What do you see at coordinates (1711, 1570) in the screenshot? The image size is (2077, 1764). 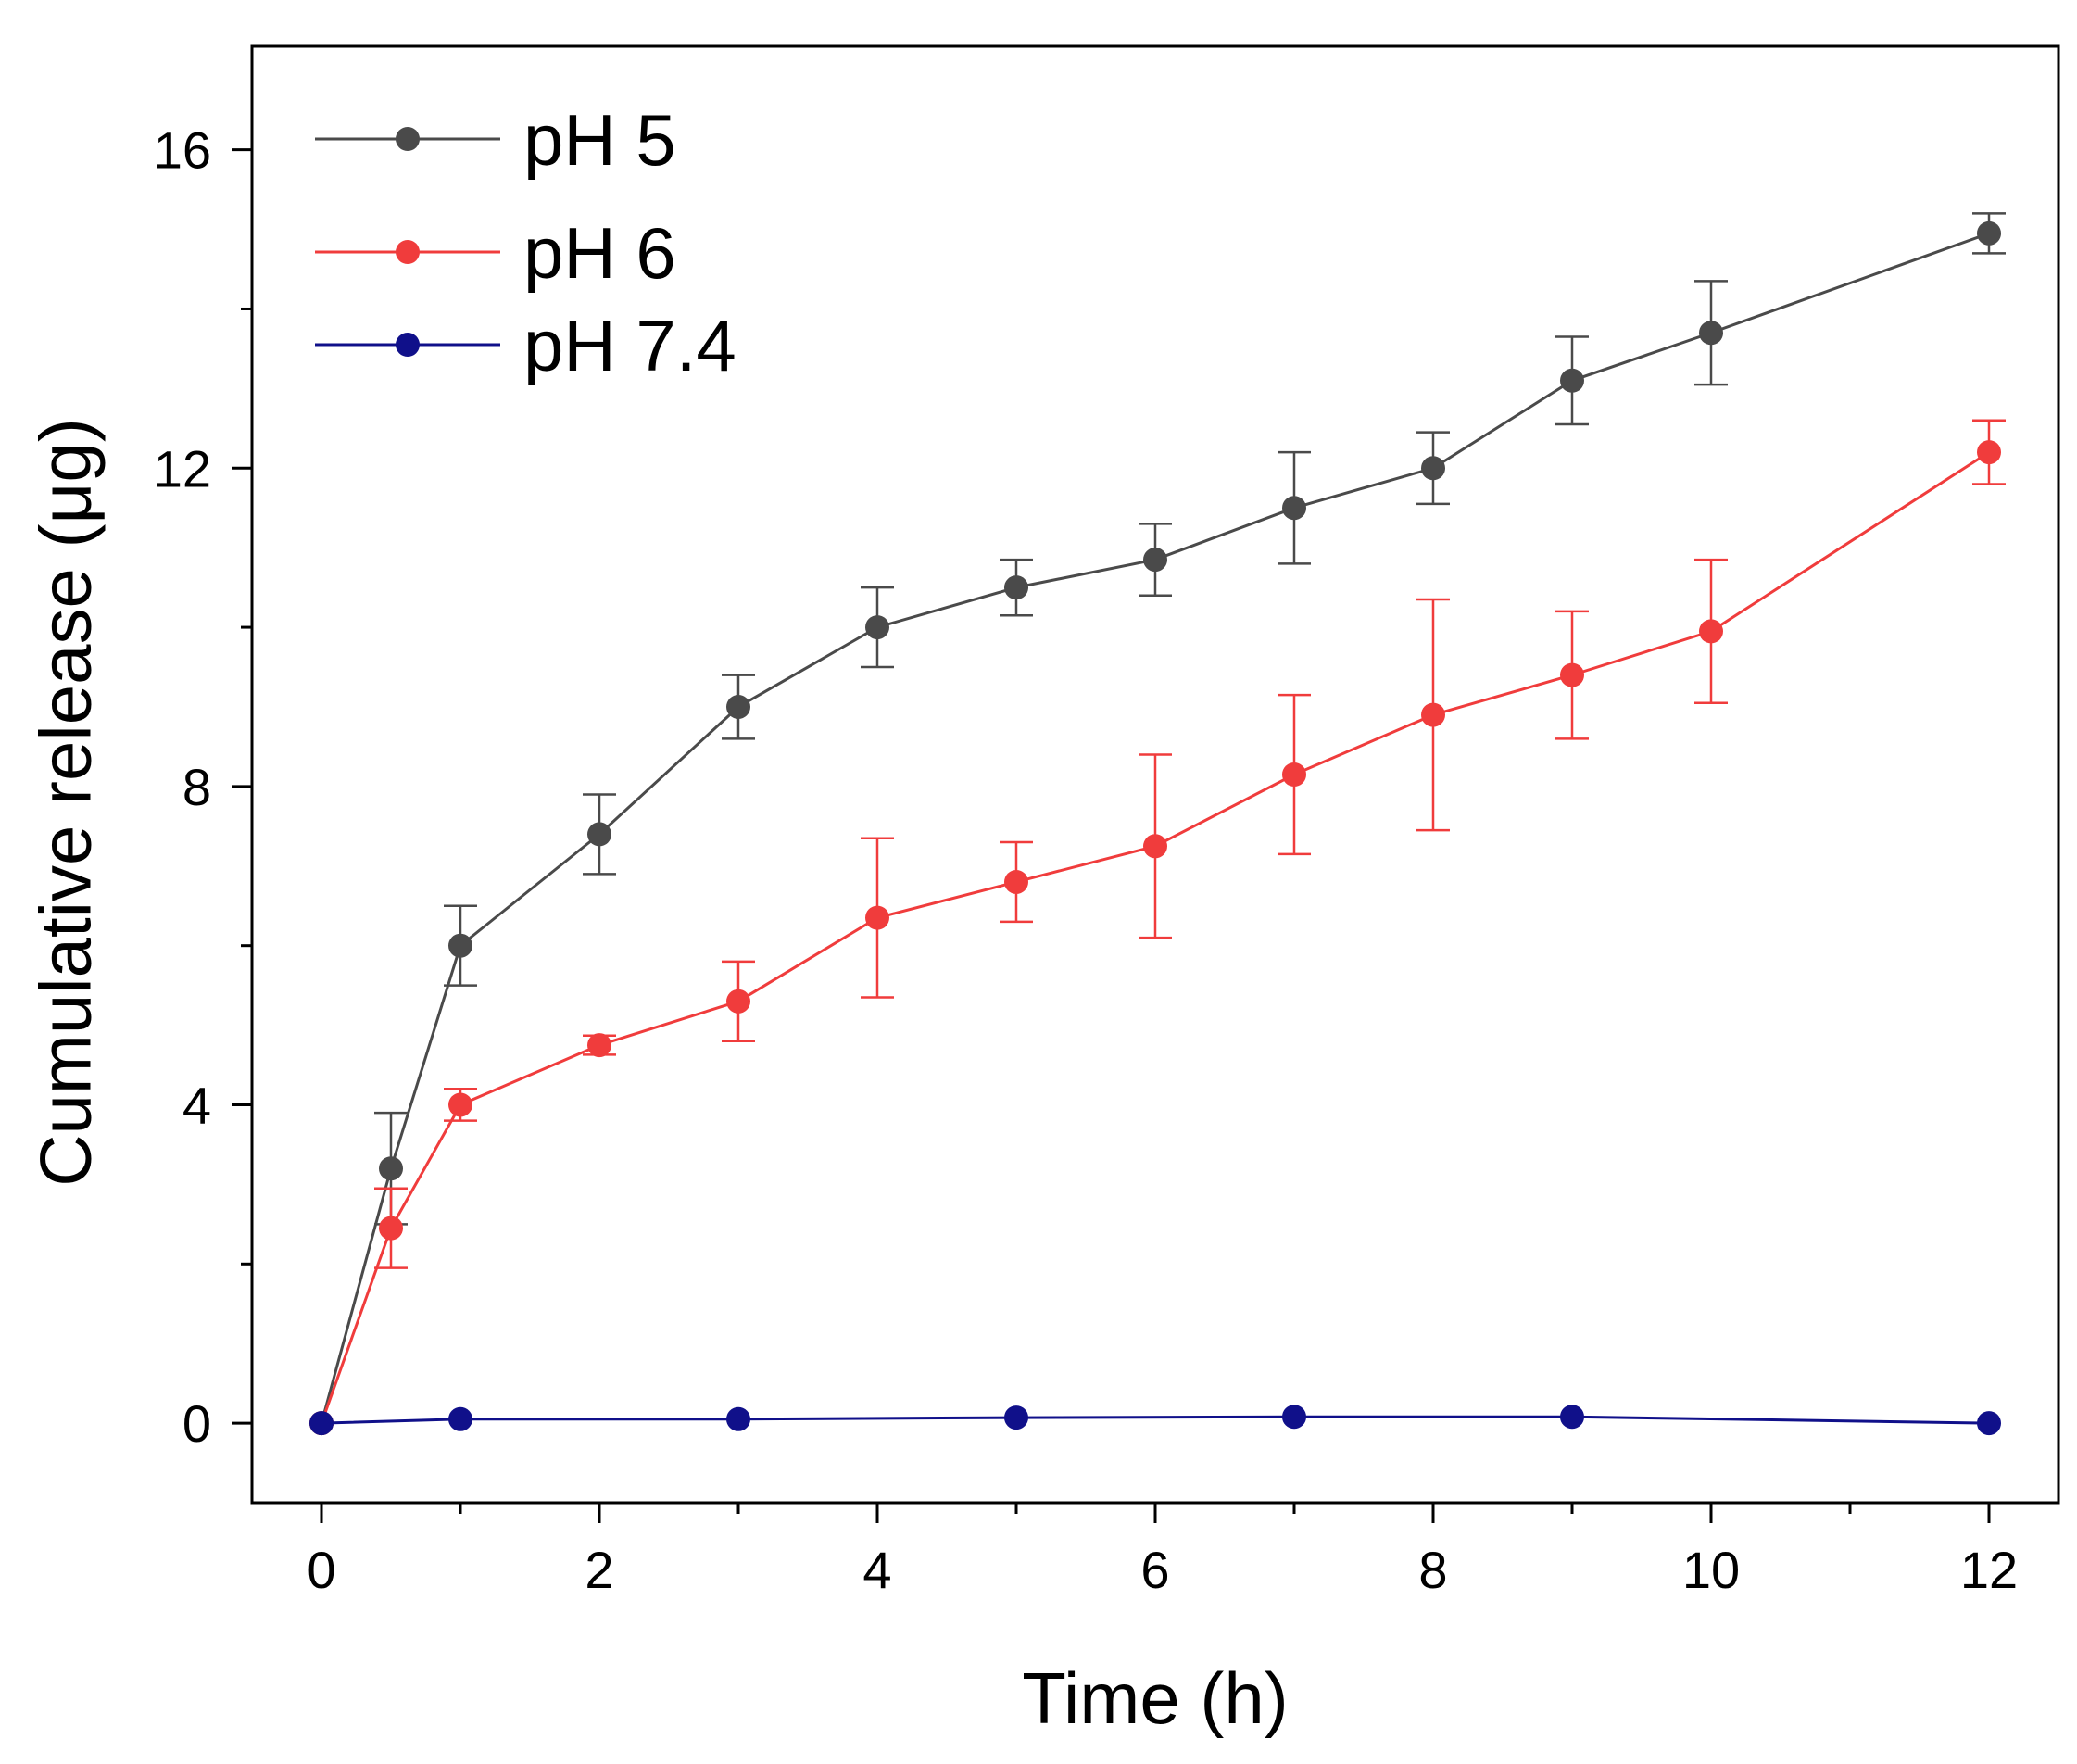 I see `x-tick-label: 10` at bounding box center [1711, 1570].